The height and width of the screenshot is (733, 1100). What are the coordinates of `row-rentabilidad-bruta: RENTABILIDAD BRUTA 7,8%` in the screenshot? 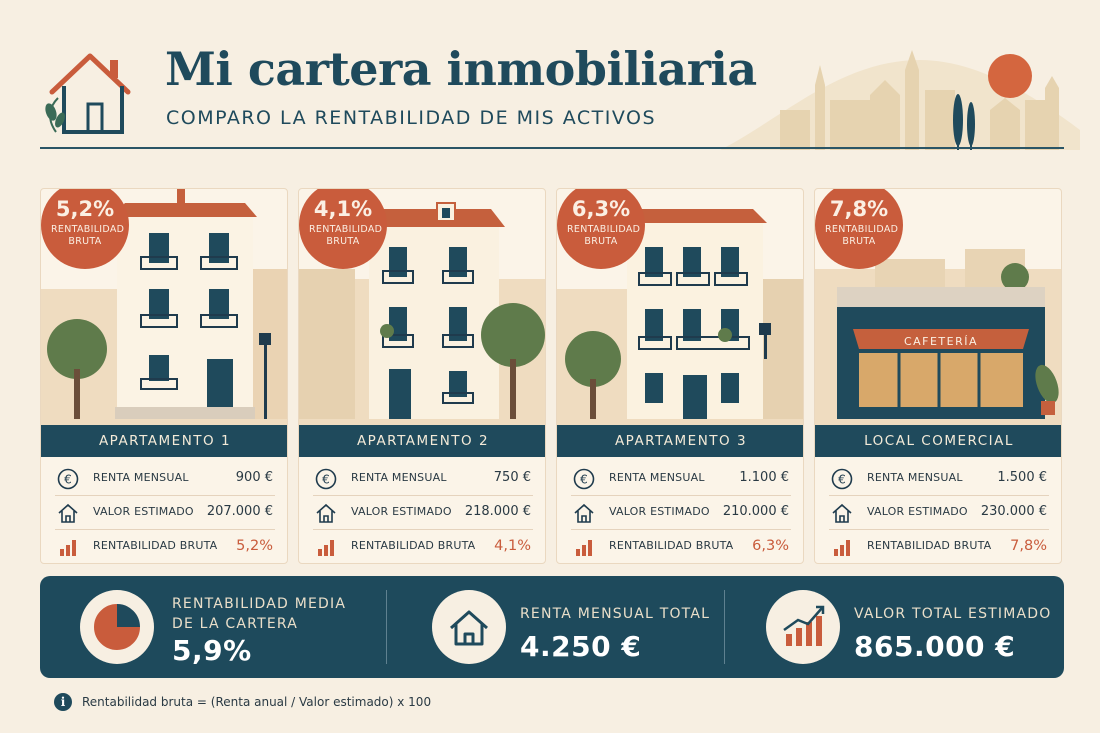 It's located at (938, 546).